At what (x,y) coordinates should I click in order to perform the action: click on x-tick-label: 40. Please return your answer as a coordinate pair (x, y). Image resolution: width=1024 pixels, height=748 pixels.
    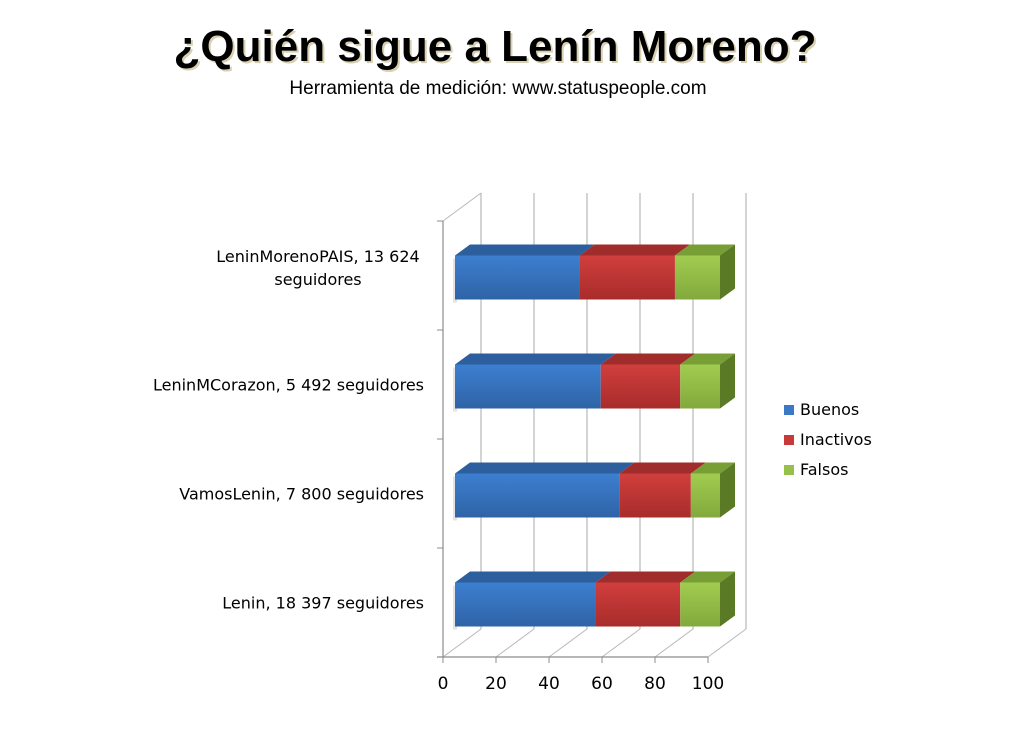
    Looking at the image, I should click on (549, 684).